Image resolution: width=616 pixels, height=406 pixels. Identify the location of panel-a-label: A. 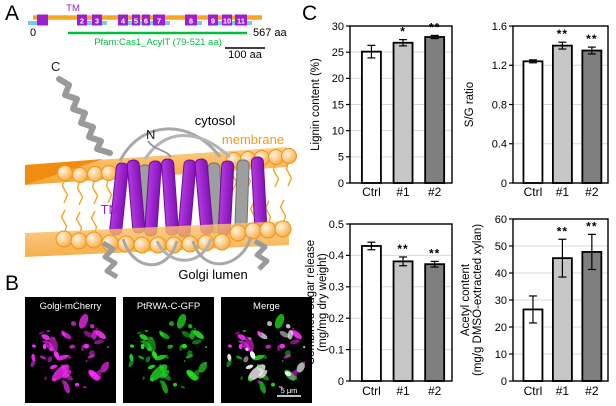
(12, 13).